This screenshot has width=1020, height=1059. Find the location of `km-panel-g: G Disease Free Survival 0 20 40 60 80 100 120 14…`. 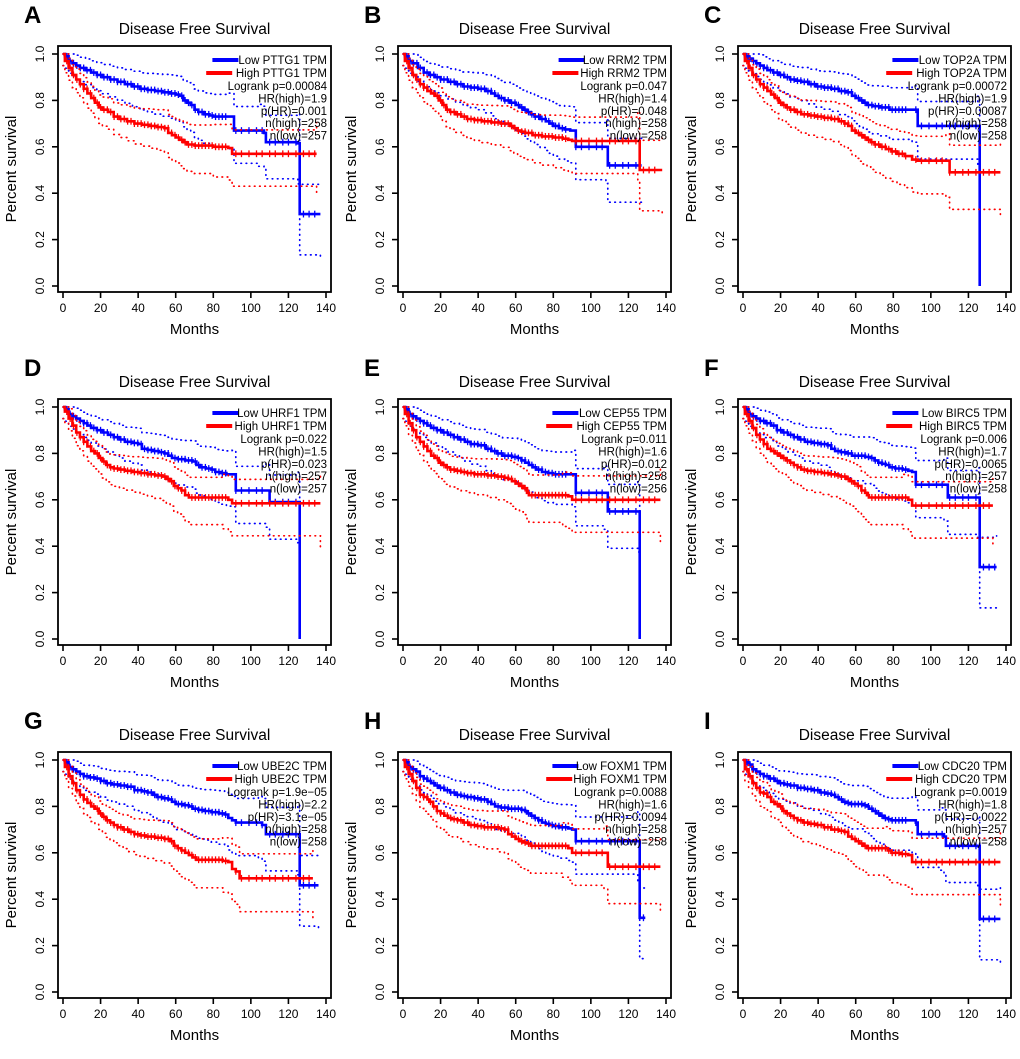

km-panel-g: G Disease Free Survival 0 20 40 60 80 100 120 14… is located at coordinates (170, 882).